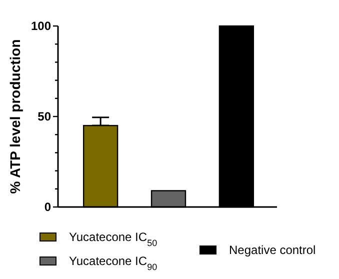 The image size is (339, 279). I want to click on legend-label: Yucatecone IC$_{90}$, so click(113, 263).